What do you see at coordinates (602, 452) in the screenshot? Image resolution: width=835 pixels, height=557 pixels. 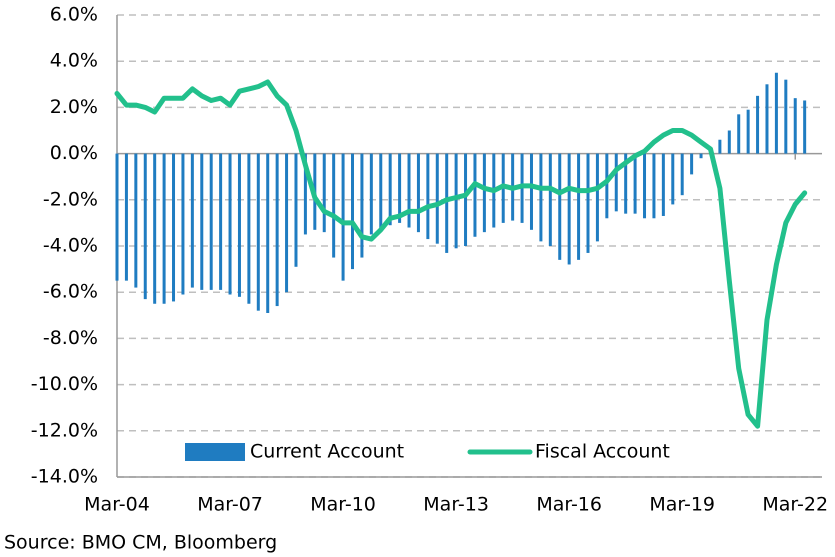 I see `legend-label: Fiscal Account` at bounding box center [602, 452].